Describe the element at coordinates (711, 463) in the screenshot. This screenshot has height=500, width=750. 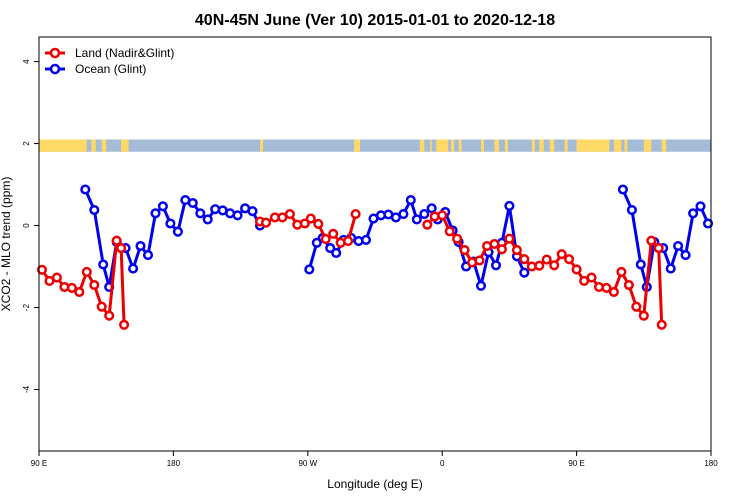
I see `x-tick-label: 180` at that location.